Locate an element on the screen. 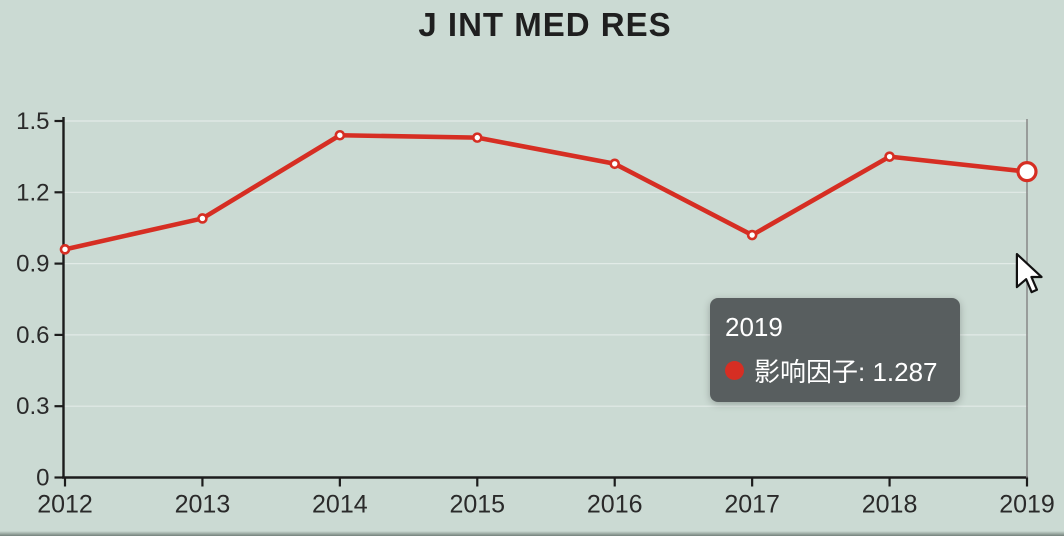 The height and width of the screenshot is (536, 1064). x-tick-label: 2015 is located at coordinates (477, 505).